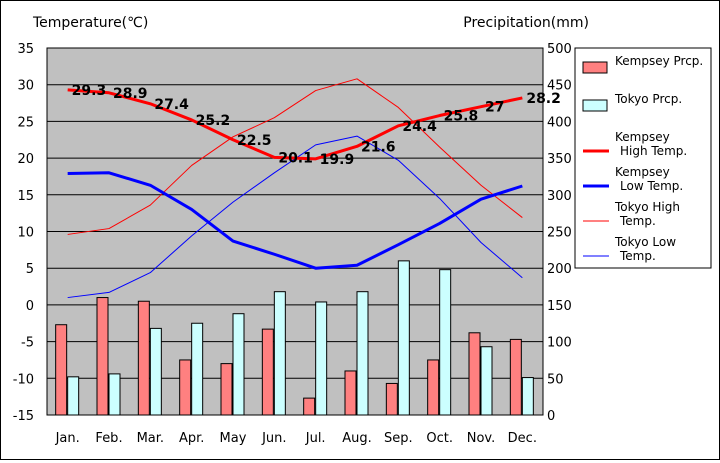 The width and height of the screenshot is (720, 463). What do you see at coordinates (25, 196) in the screenshot?
I see `left-tick-label: 15` at bounding box center [25, 196].